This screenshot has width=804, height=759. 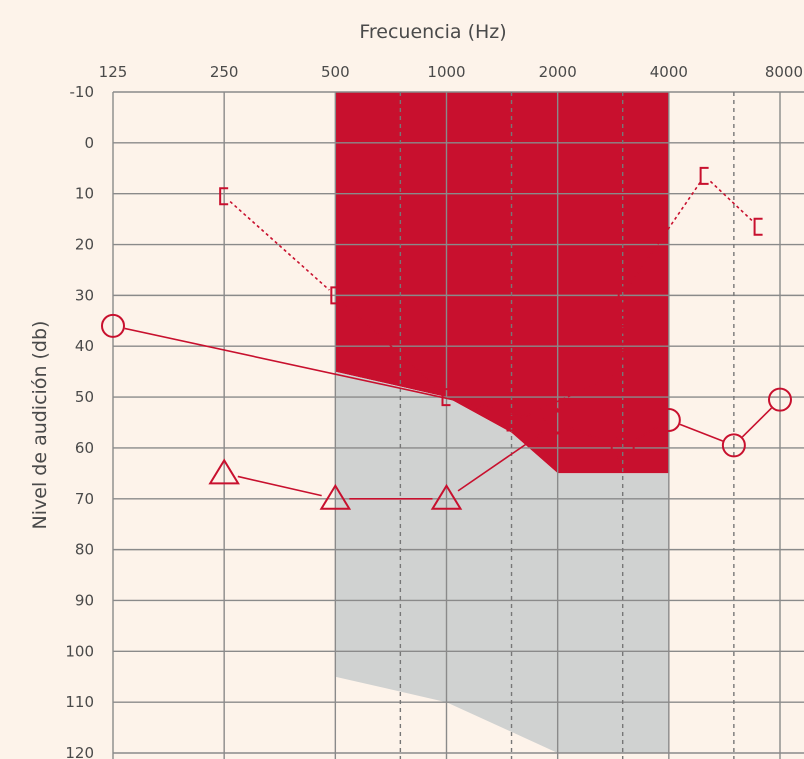 I want to click on y-tick-label: 60, so click(x=84, y=448).